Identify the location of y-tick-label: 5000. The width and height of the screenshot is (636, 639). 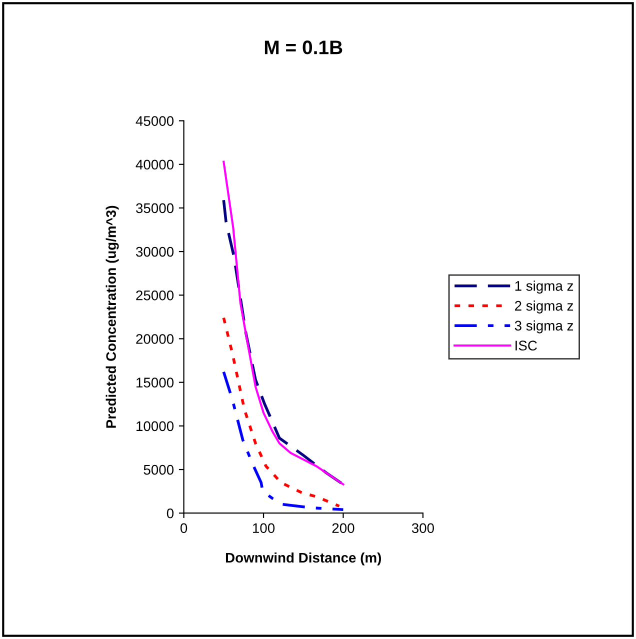
(159, 469).